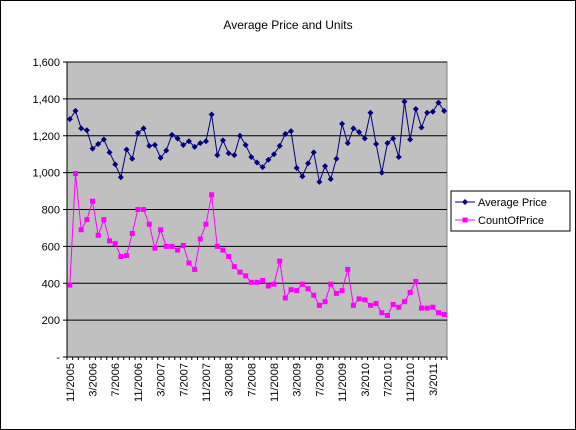  Describe the element at coordinates (46, 63) in the screenshot. I see `y-tick-label: 1,600` at that location.